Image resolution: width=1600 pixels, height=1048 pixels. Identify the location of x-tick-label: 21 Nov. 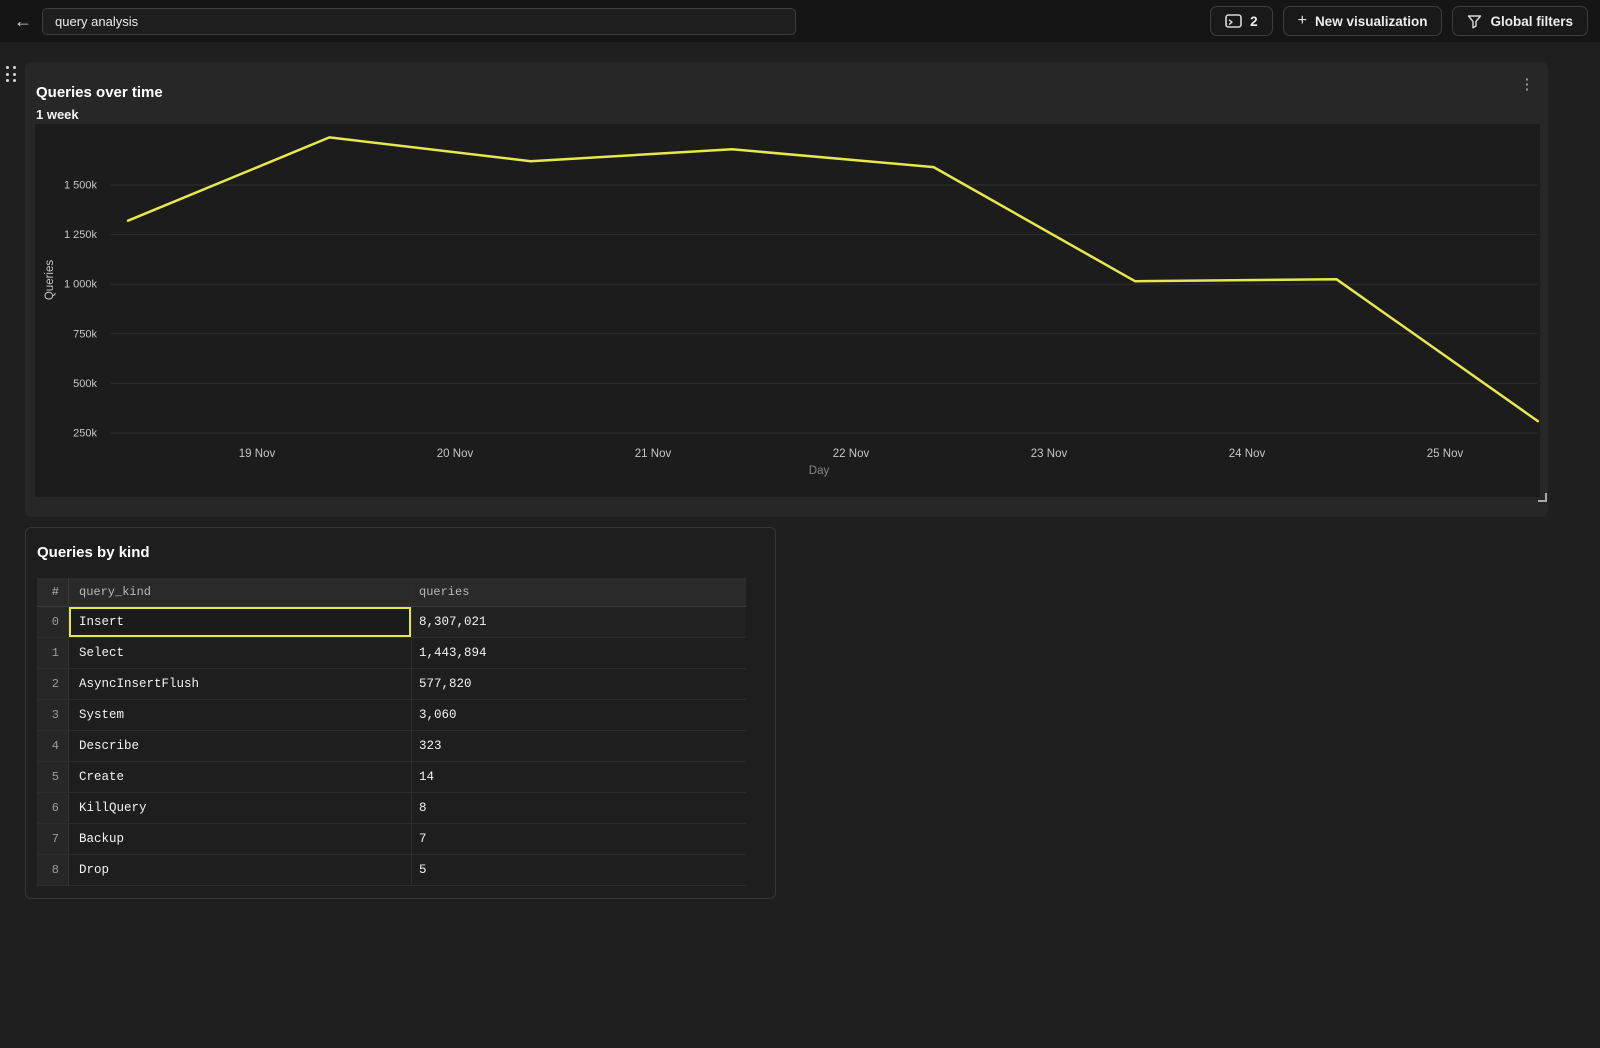
(653, 454).